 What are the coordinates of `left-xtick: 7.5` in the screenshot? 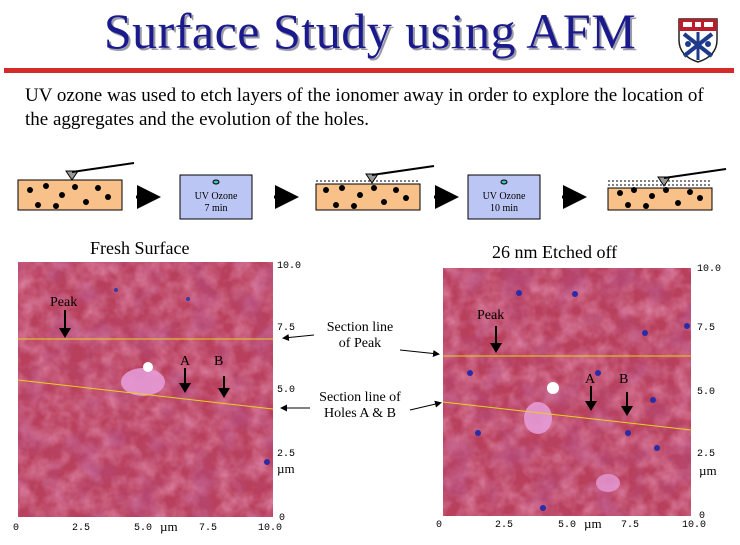 It's located at (208, 528).